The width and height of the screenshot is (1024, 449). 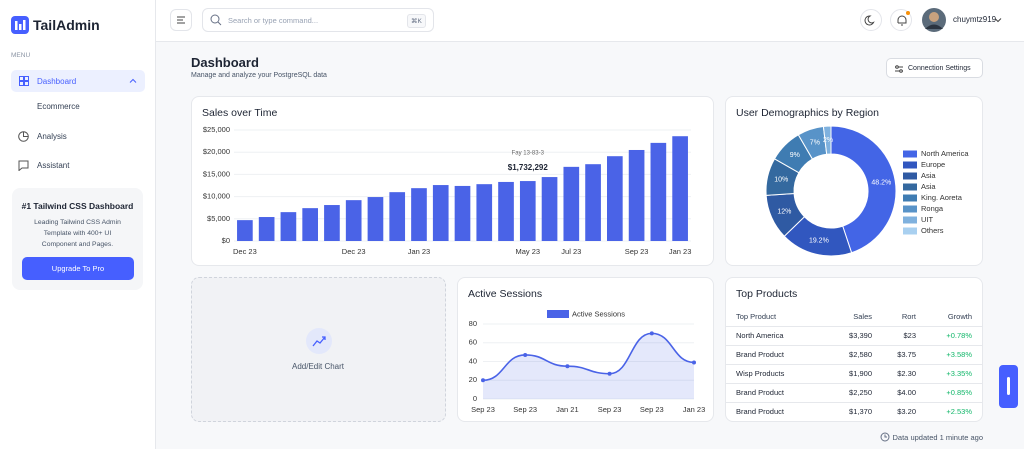 I want to click on username: chuymtz919, so click(x=975, y=19).